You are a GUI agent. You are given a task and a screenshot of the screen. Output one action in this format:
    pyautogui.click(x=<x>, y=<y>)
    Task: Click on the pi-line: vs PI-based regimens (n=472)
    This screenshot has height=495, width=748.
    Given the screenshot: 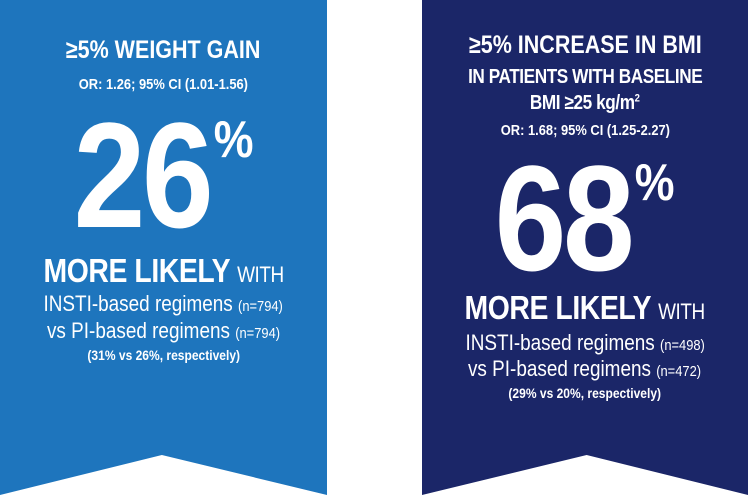 What is the action you would take?
    pyautogui.click(x=585, y=368)
    